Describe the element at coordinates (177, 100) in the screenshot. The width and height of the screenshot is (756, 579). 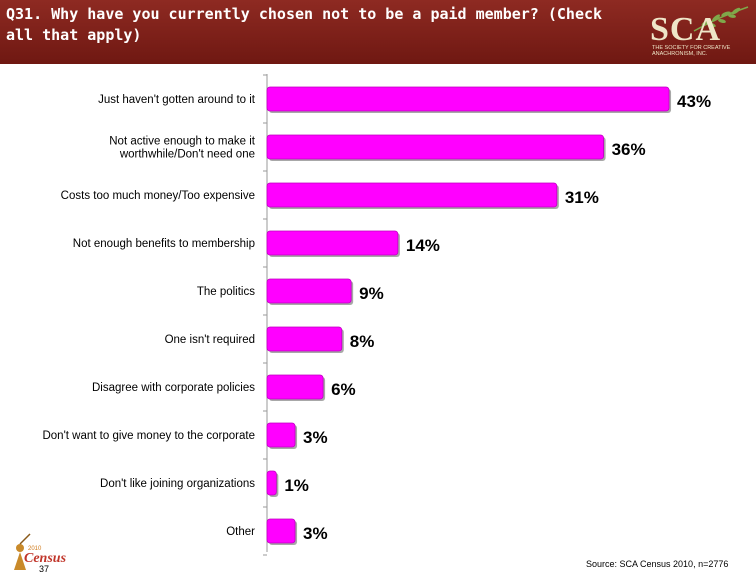
I see `category-label: Just haven't gotten around to it` at that location.